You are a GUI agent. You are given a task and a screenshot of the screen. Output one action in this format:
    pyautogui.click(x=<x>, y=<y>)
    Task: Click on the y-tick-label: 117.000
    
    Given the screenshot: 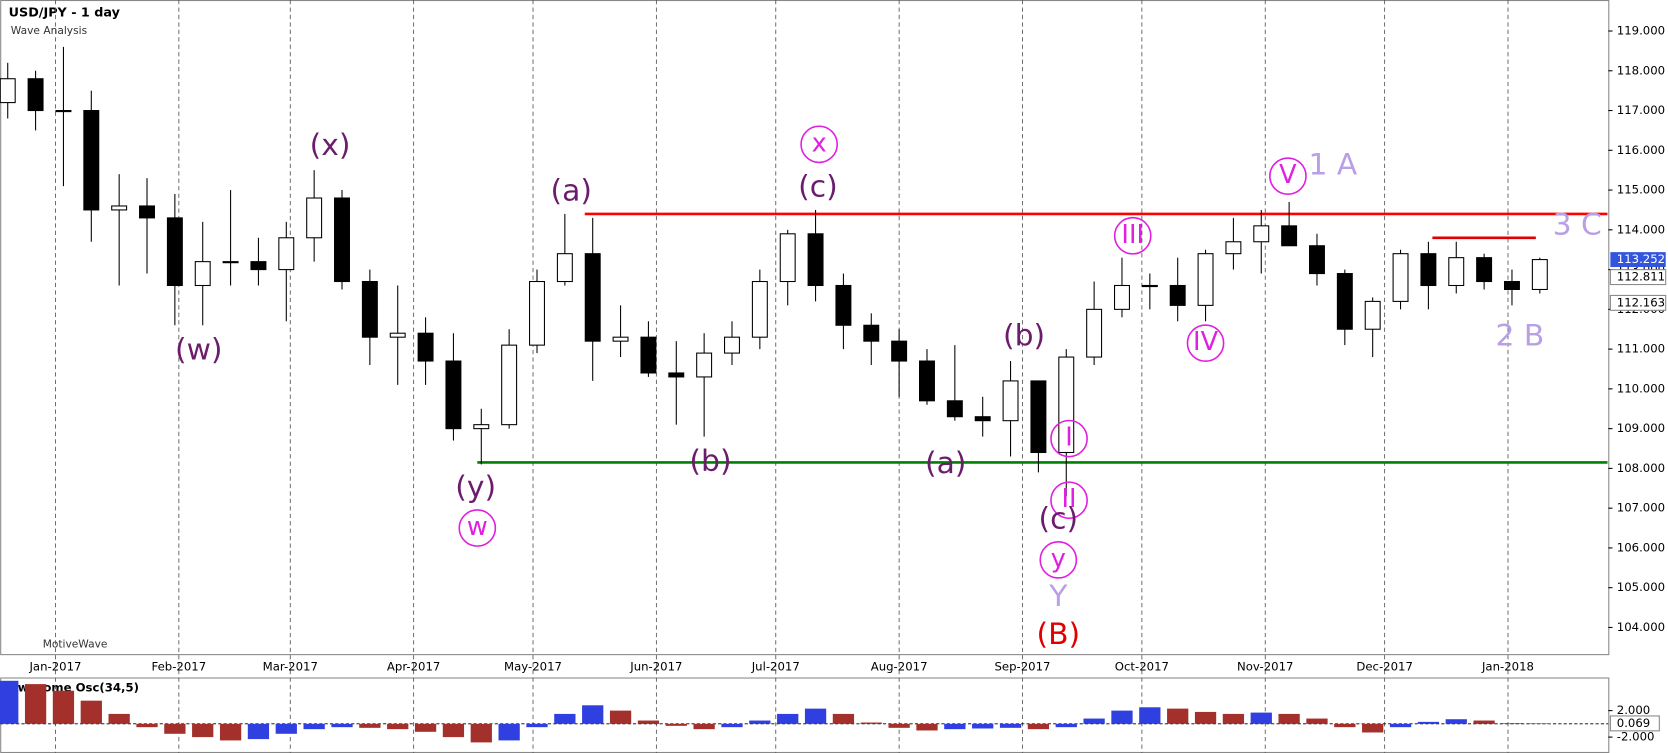 What is the action you would take?
    pyautogui.click(x=1641, y=110)
    